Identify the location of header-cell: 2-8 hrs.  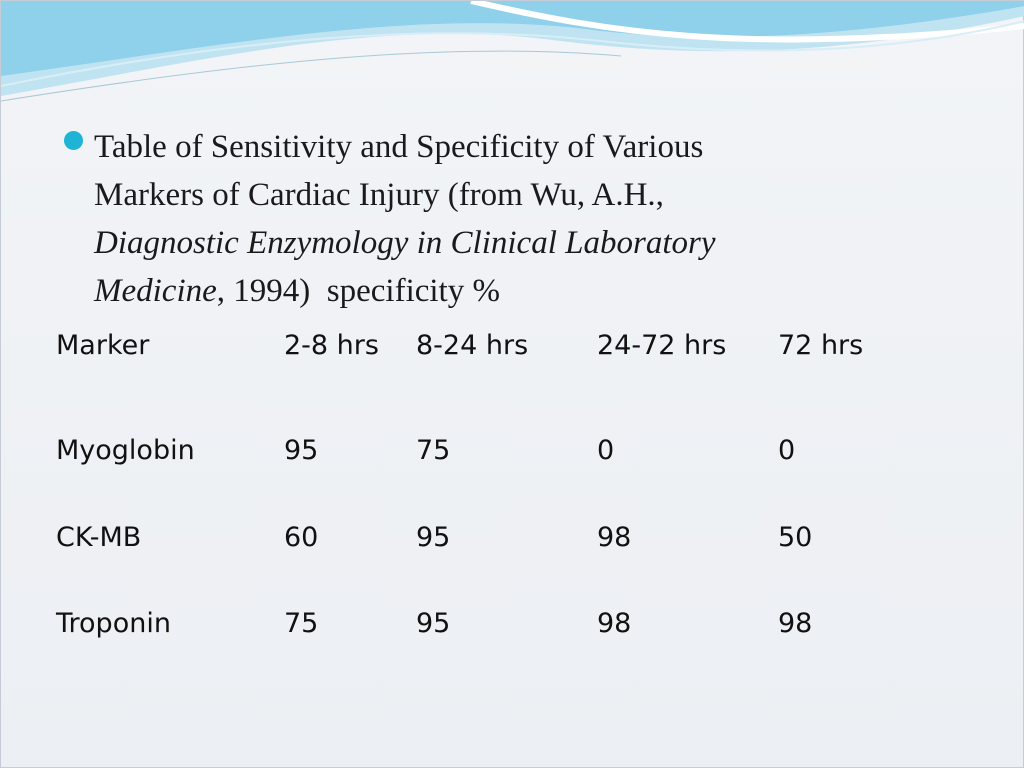
(331, 345).